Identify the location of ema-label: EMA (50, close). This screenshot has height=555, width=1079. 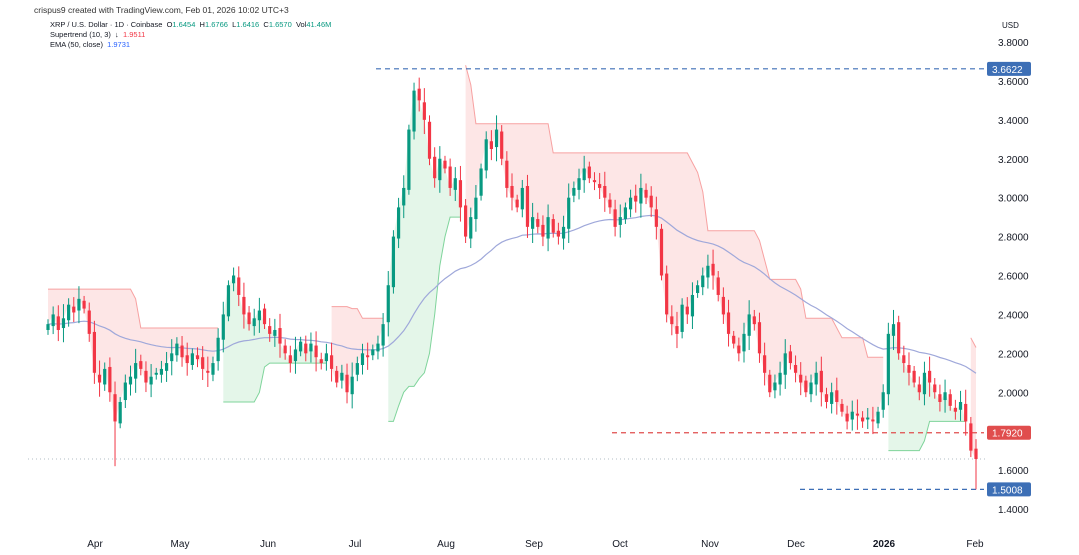
(76, 44).